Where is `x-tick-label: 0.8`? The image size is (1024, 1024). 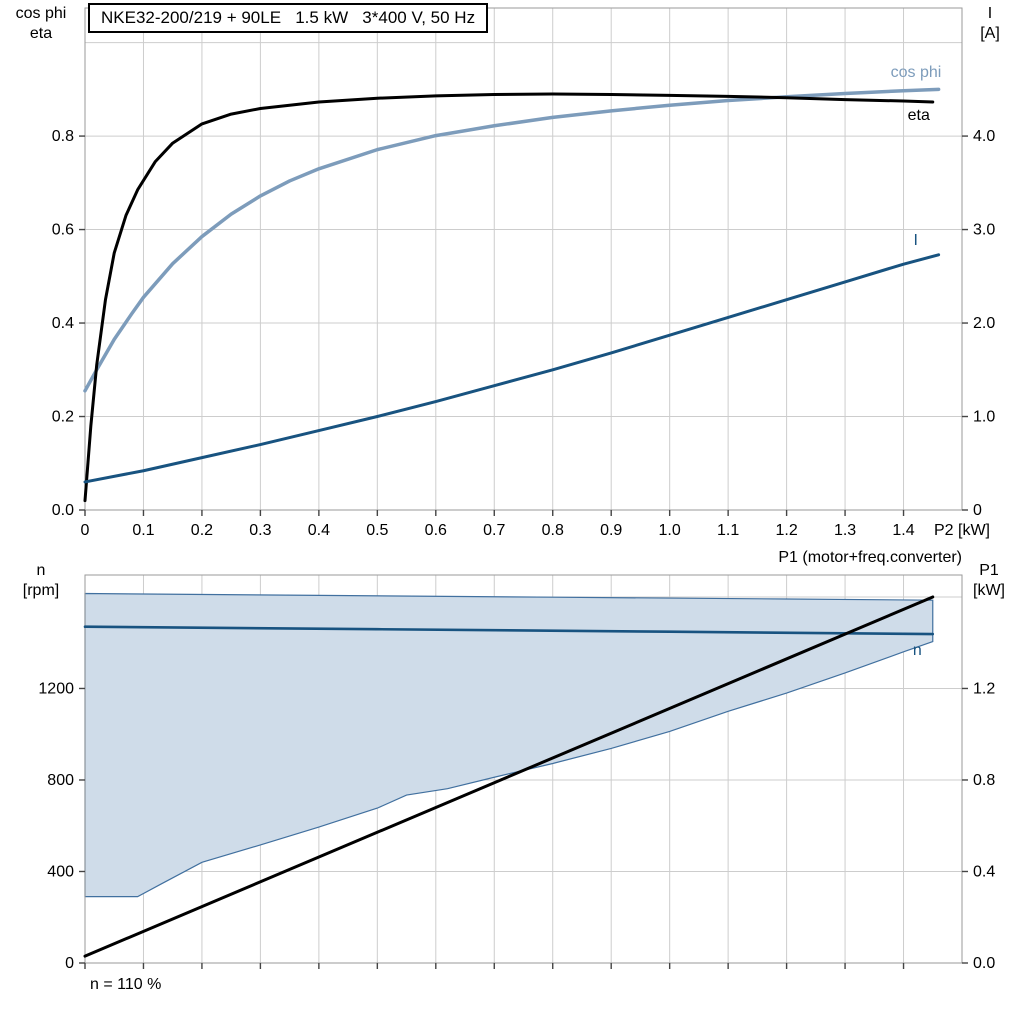 x-tick-label: 0.8 is located at coordinates (553, 530).